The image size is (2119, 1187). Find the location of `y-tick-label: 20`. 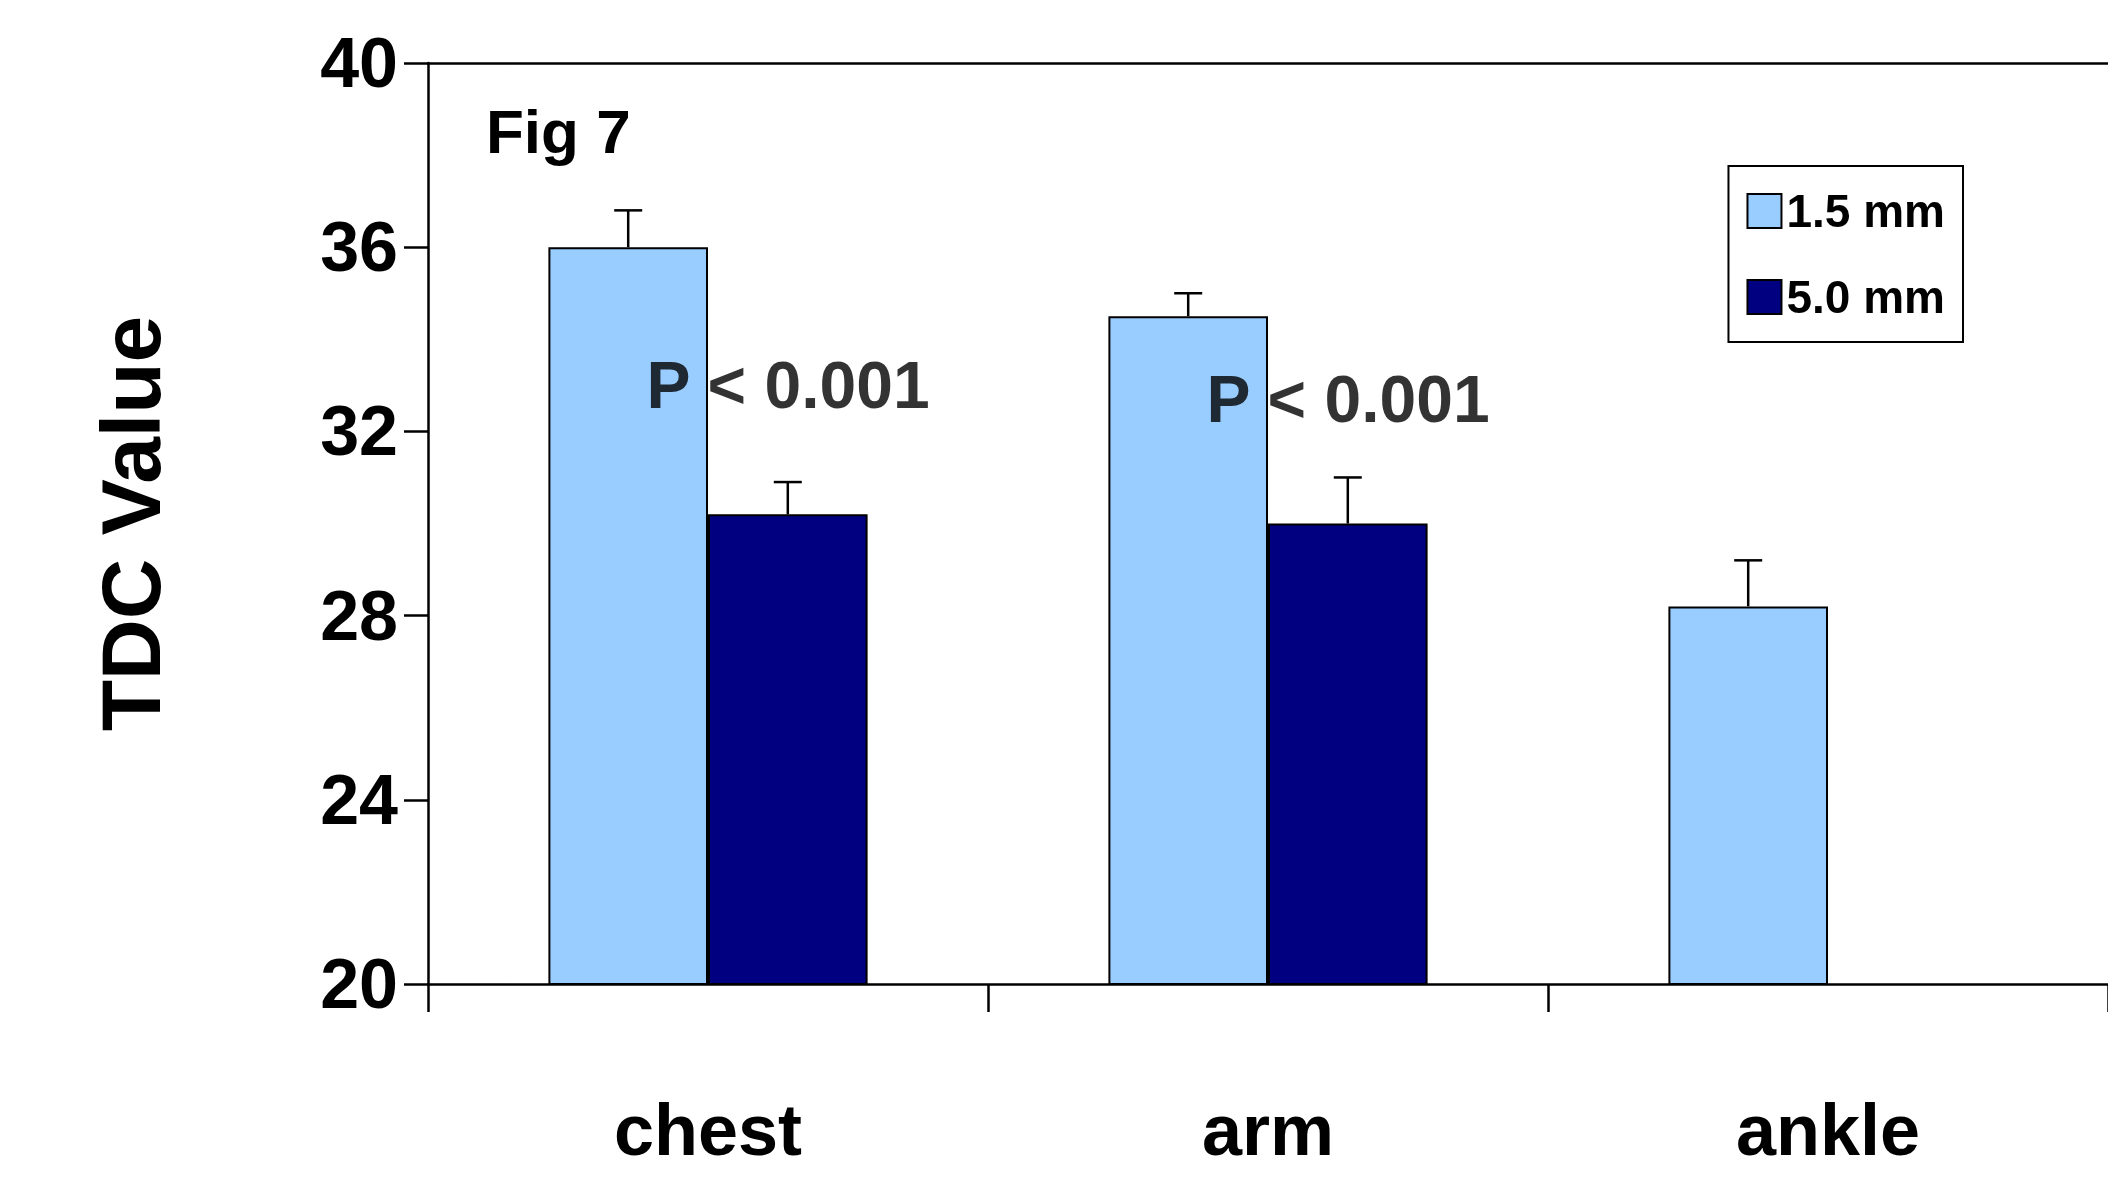

y-tick-label: 20 is located at coordinates (359, 984).